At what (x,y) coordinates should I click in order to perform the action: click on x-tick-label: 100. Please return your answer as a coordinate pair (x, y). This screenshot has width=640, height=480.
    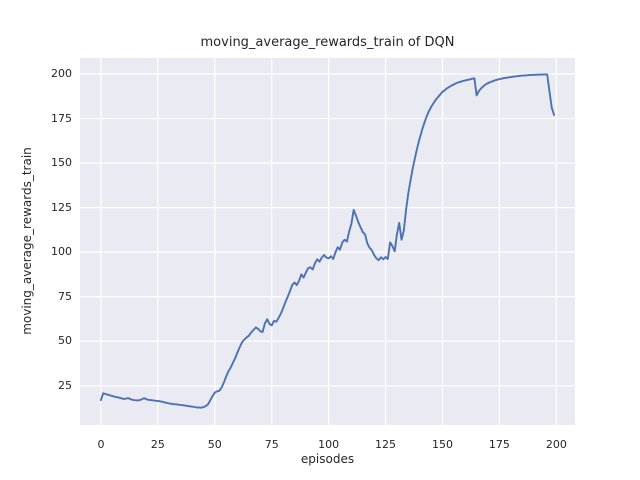
    Looking at the image, I should click on (329, 444).